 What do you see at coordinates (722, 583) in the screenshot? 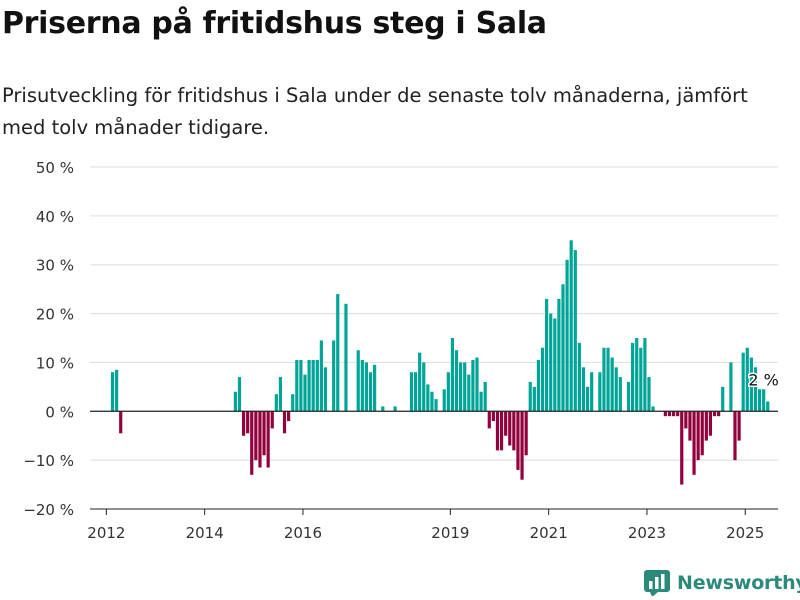
I see `newsworthy-logo: Newsworthy` at bounding box center [722, 583].